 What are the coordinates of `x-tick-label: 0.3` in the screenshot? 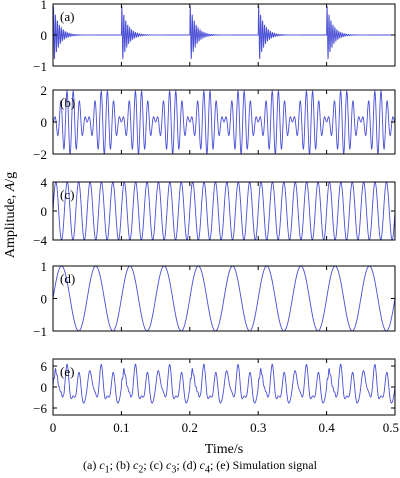 It's located at (258, 427).